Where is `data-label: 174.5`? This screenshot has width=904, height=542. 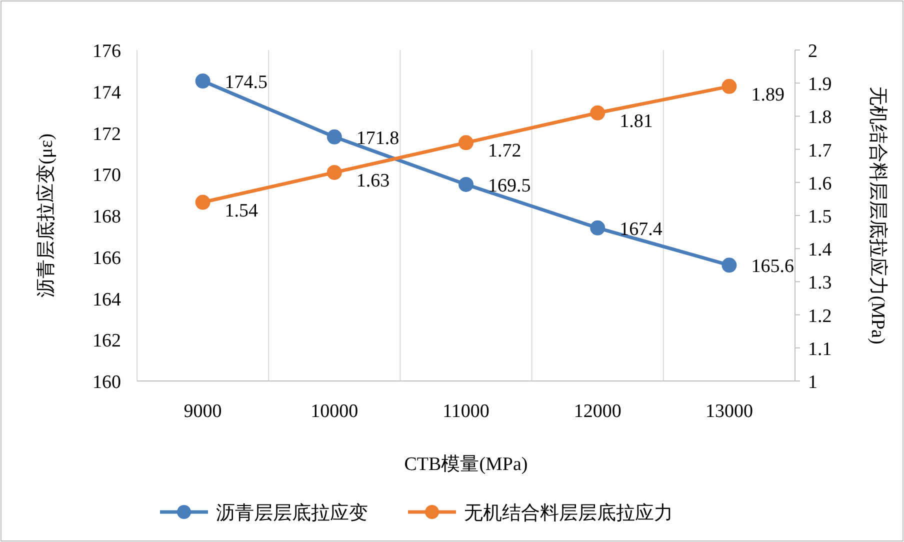
data-label: 174.5 is located at coordinates (246, 83).